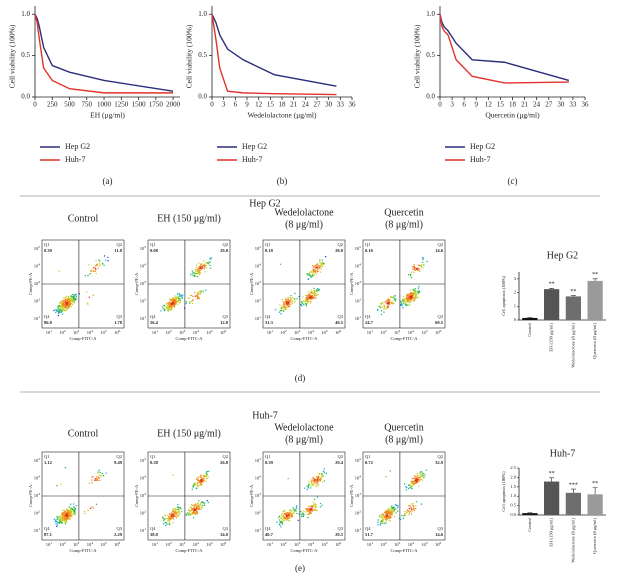 Image resolution: width=618 pixels, height=576 pixels. What do you see at coordinates (501, 105) in the screenshot?
I see `x-tick-label: 15` at bounding box center [501, 105].